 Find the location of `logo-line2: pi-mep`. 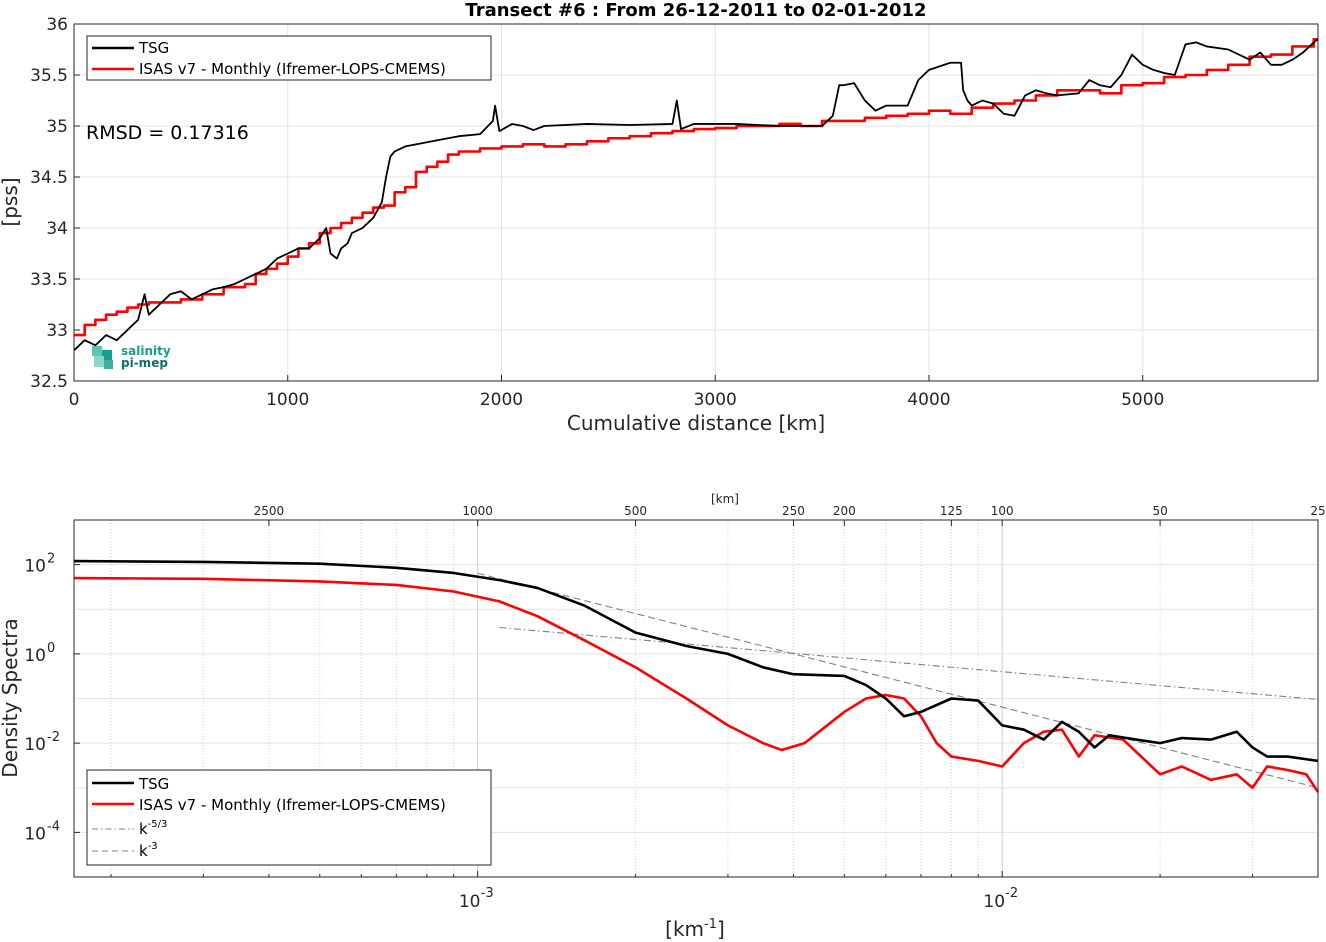

logo-line2: pi-mep is located at coordinates (144, 363).